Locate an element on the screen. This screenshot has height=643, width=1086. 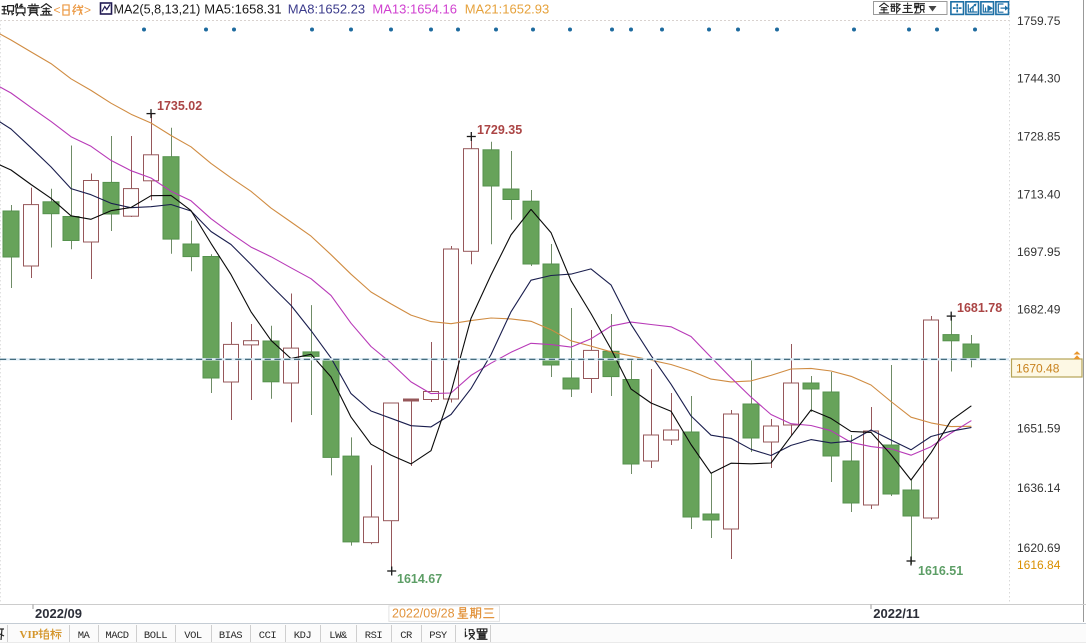
svg-text: MA13:1654.16 is located at coordinates (414, 9).